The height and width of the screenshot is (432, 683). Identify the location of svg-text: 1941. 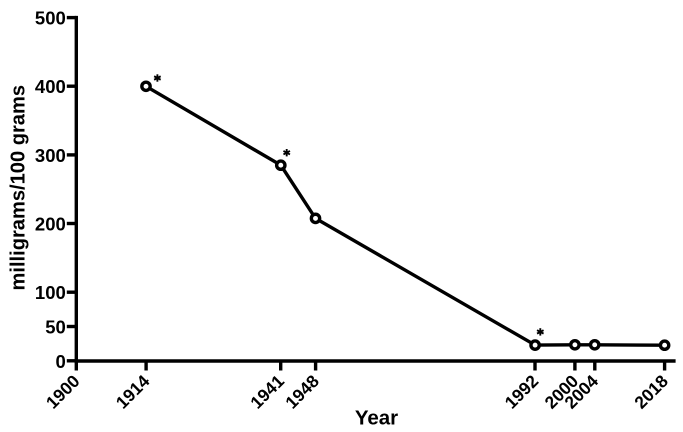
(267, 392).